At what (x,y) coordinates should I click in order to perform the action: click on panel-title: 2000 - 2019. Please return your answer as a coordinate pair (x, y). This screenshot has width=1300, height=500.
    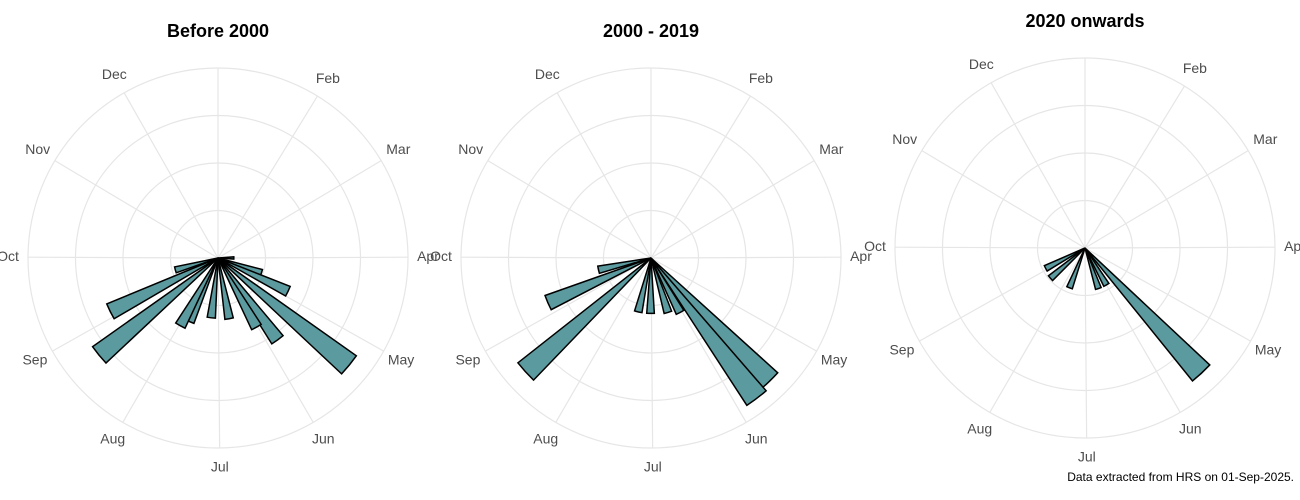
    Looking at the image, I should click on (651, 31).